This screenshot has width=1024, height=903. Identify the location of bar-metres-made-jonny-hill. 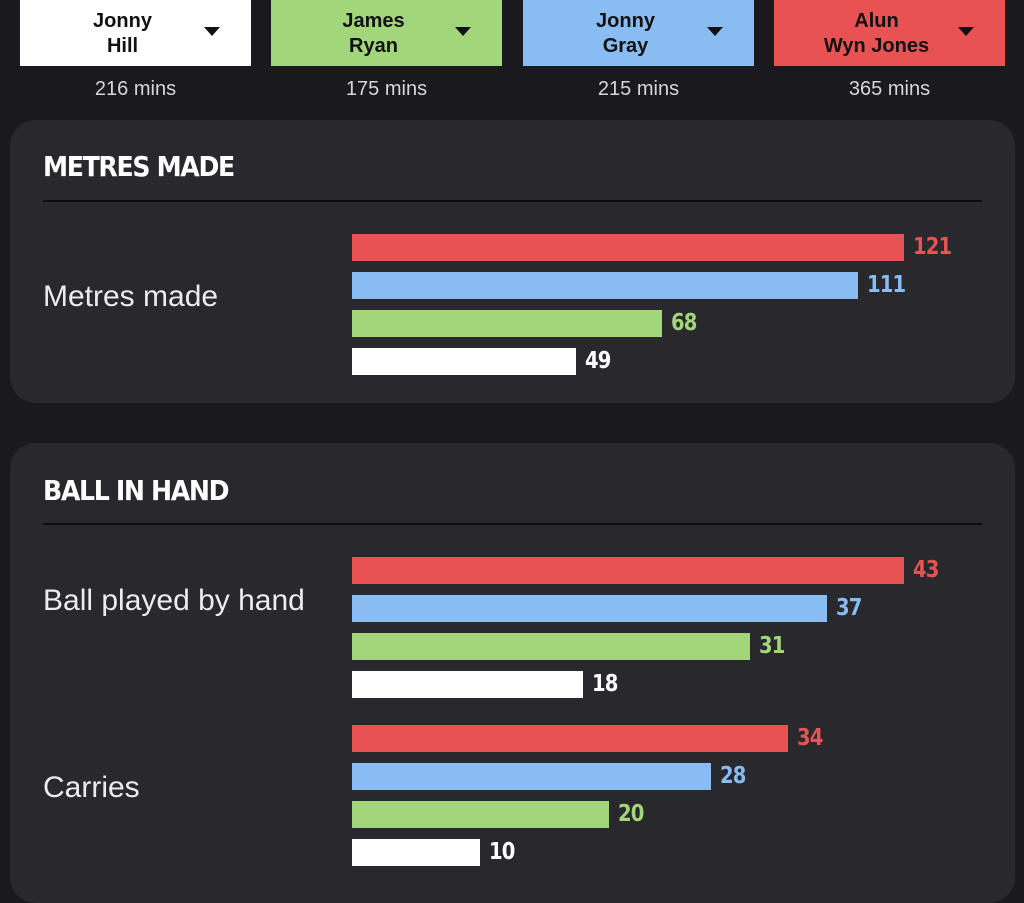
(464, 361).